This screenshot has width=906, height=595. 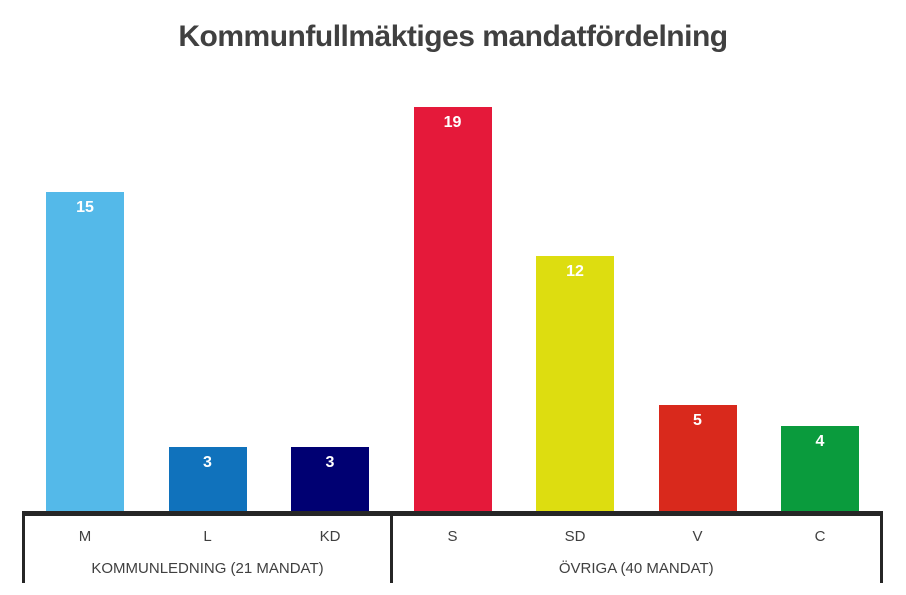 I want to click on bar-SD: 12, so click(x=575, y=383).